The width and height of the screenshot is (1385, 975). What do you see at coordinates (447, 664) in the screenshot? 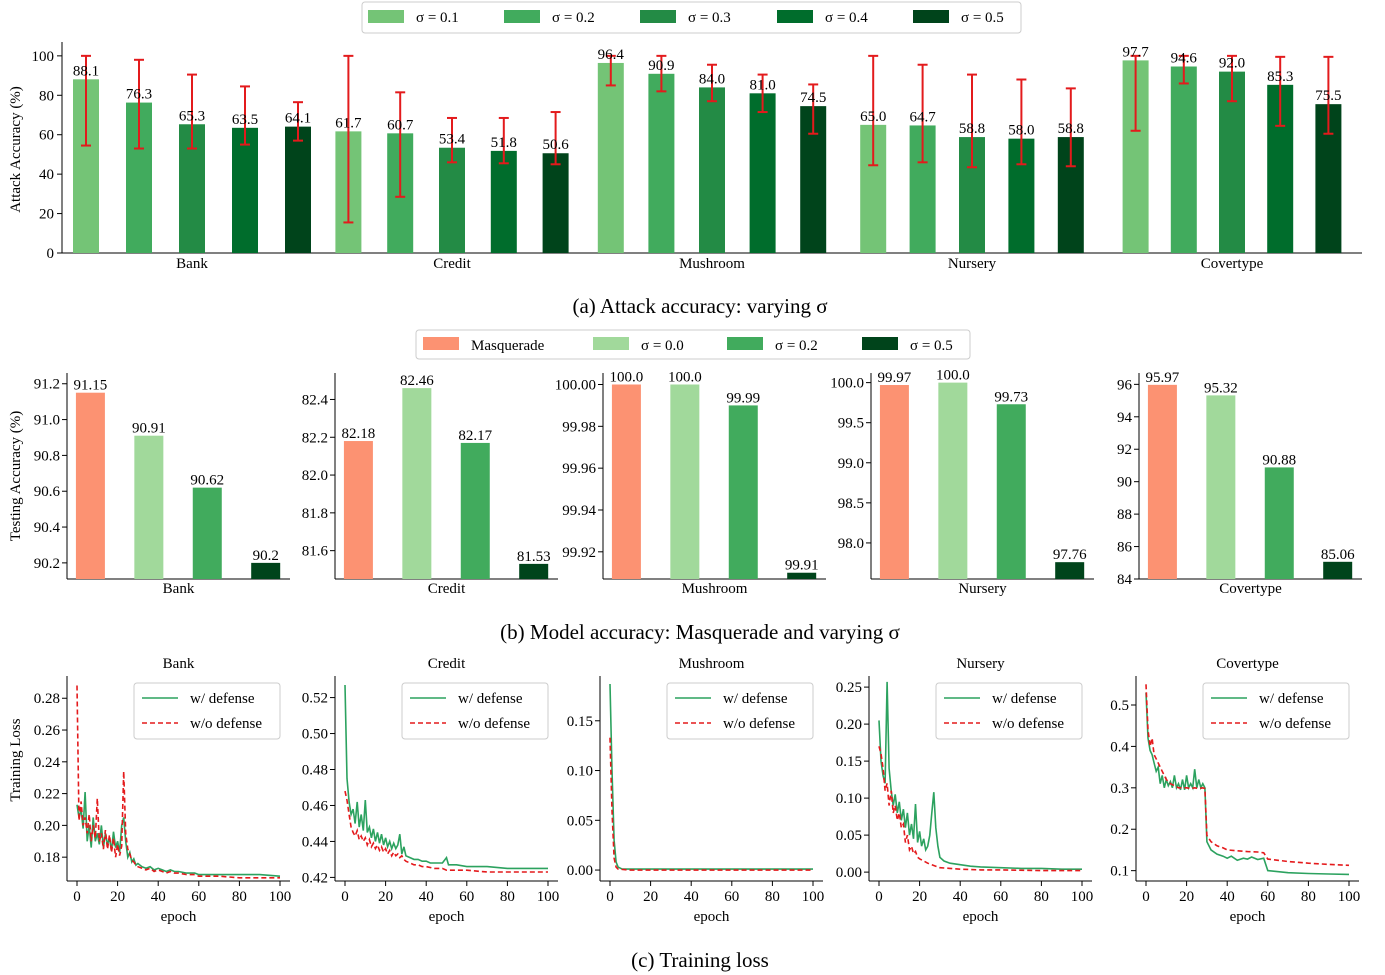
I see `panel-title: Credit` at bounding box center [447, 664].